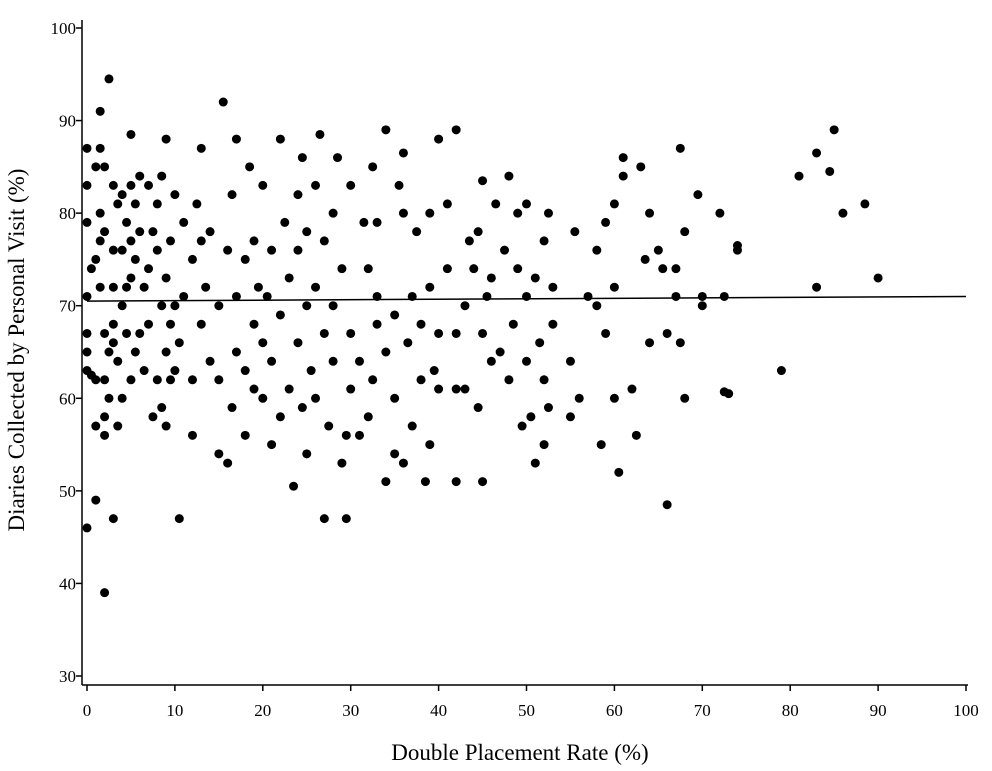 This screenshot has height=771, width=992. What do you see at coordinates (67, 583) in the screenshot?
I see `y-tick-label: 40` at bounding box center [67, 583].